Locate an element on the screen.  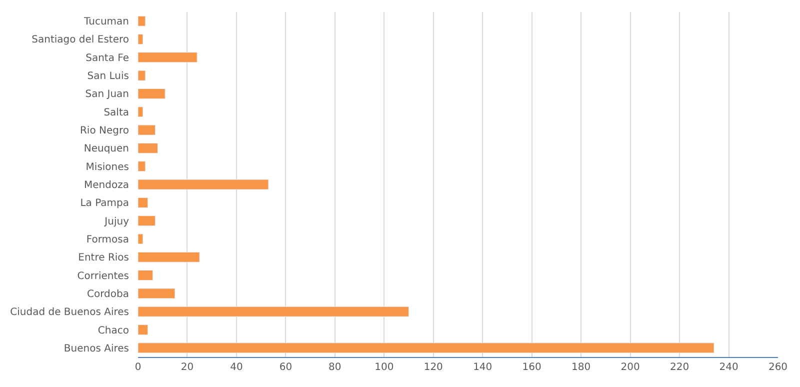
y-tick-label: Neuquen is located at coordinates (106, 149).